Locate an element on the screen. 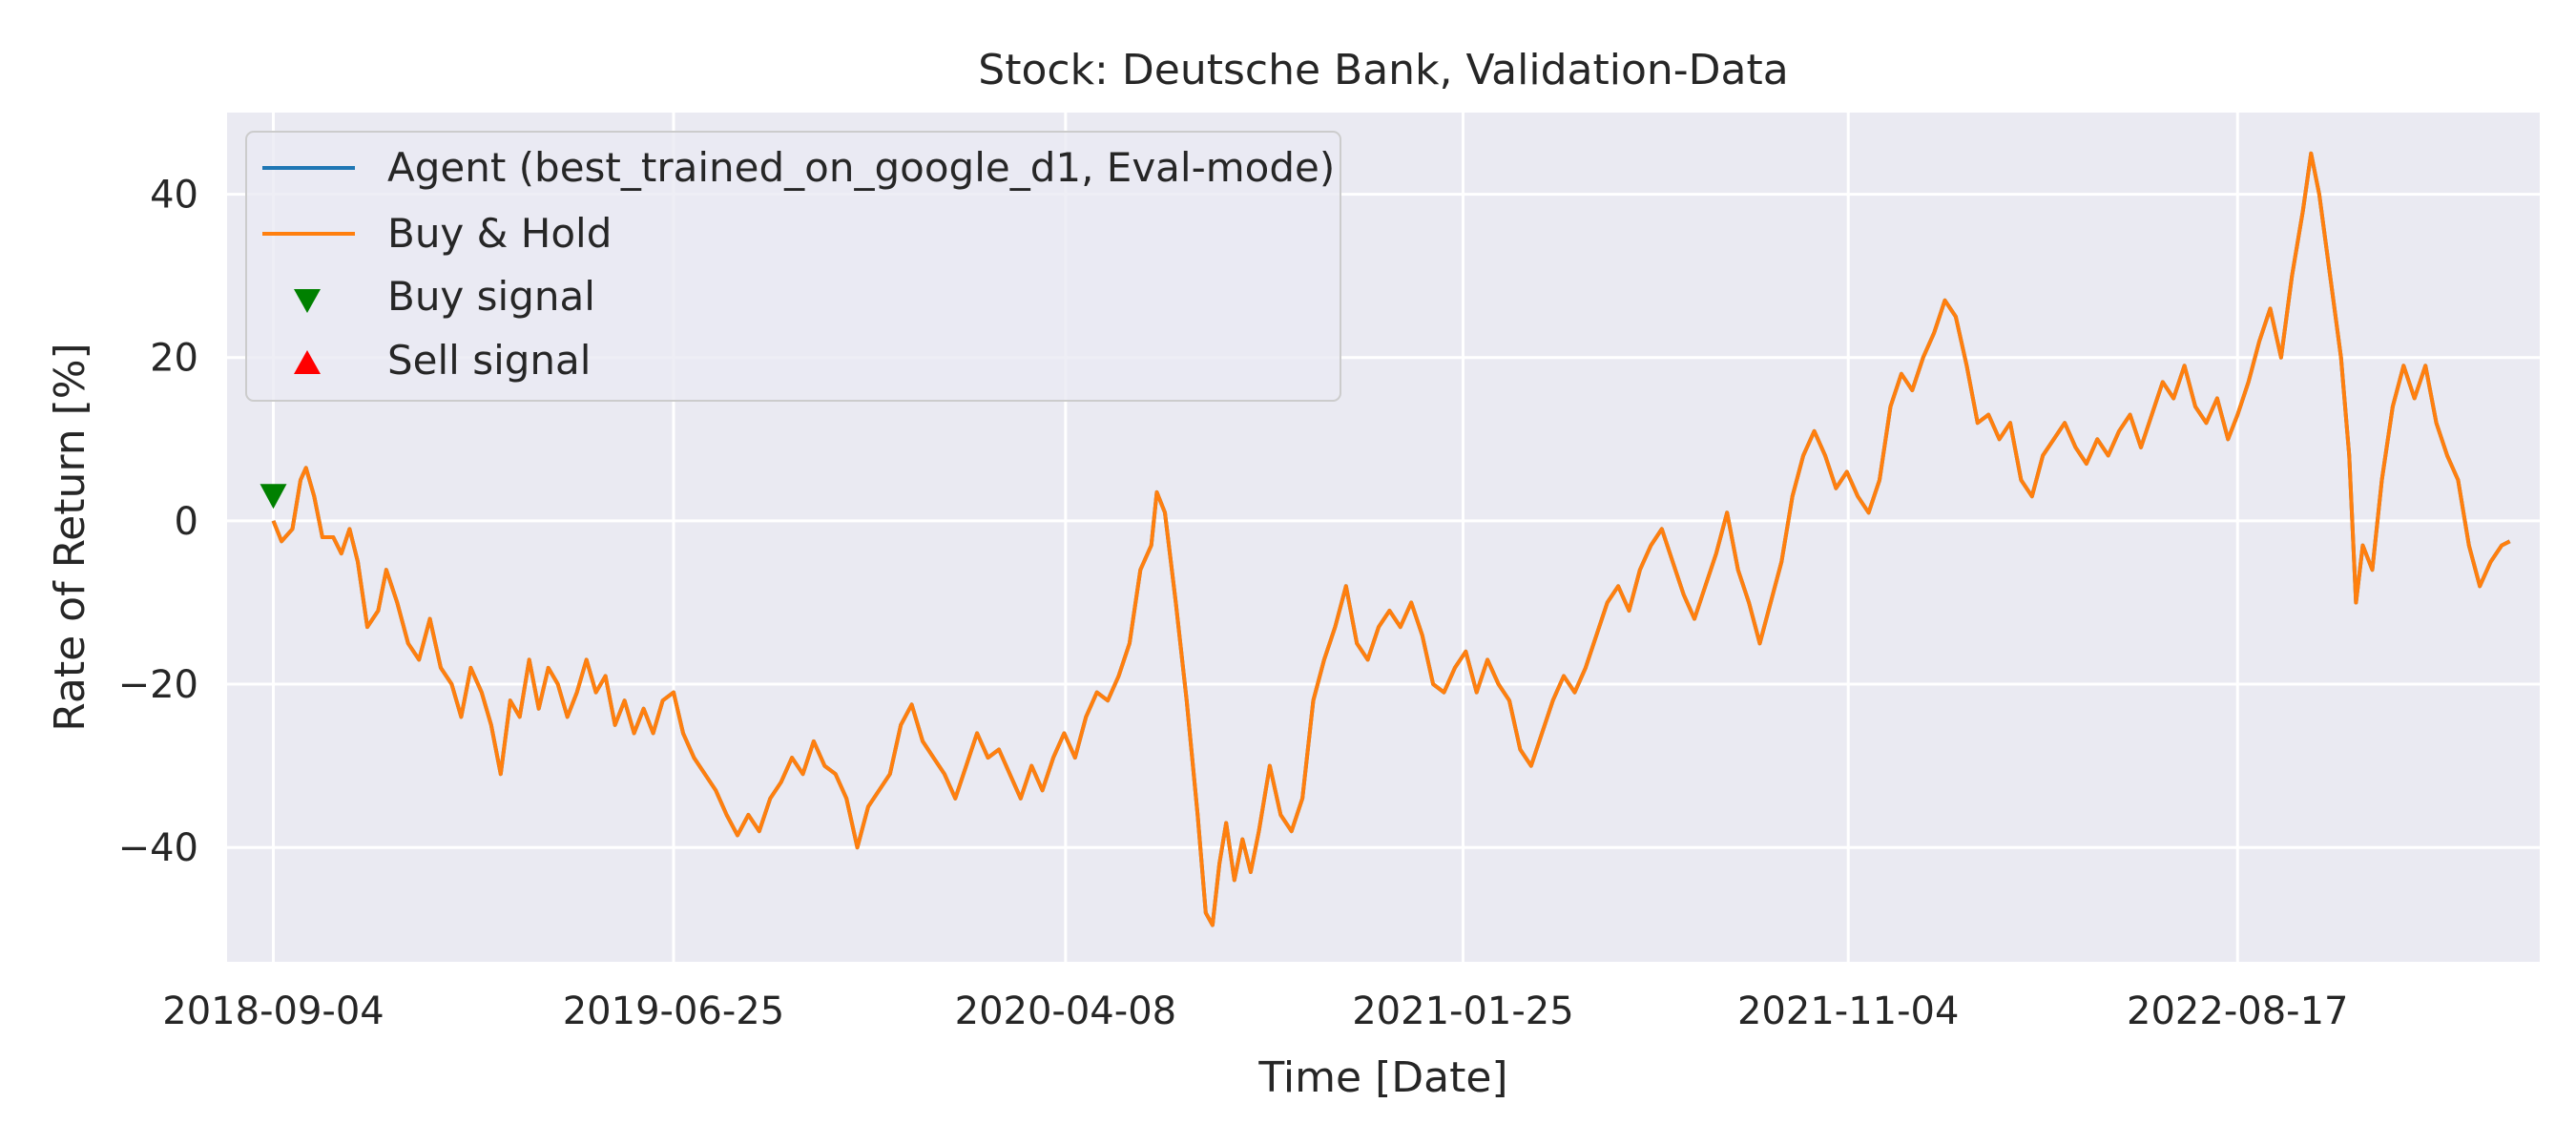  y-tick-label: −40 is located at coordinates (158, 848).